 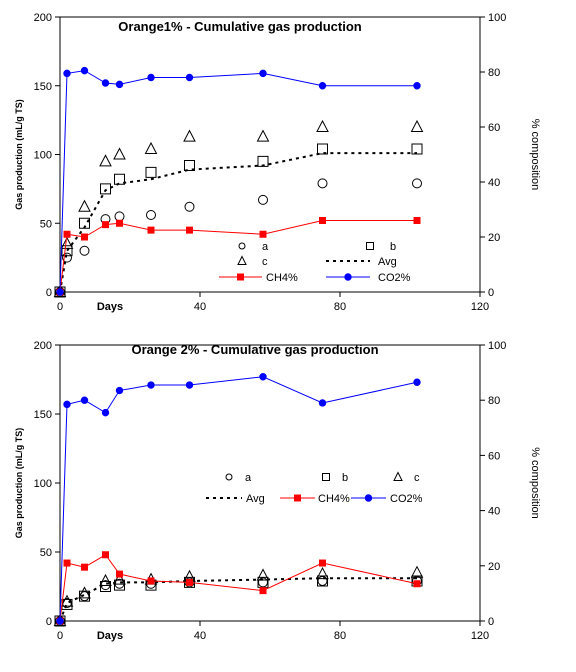 I want to click on legend-label-ch4: CH4%, so click(x=334, y=499).